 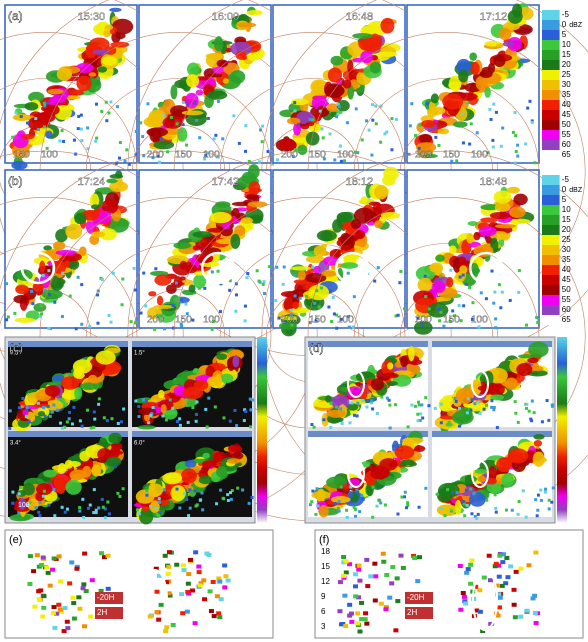 What do you see at coordinates (368, 434) in the screenshot?
I see `sub-title-bar` at bounding box center [368, 434].